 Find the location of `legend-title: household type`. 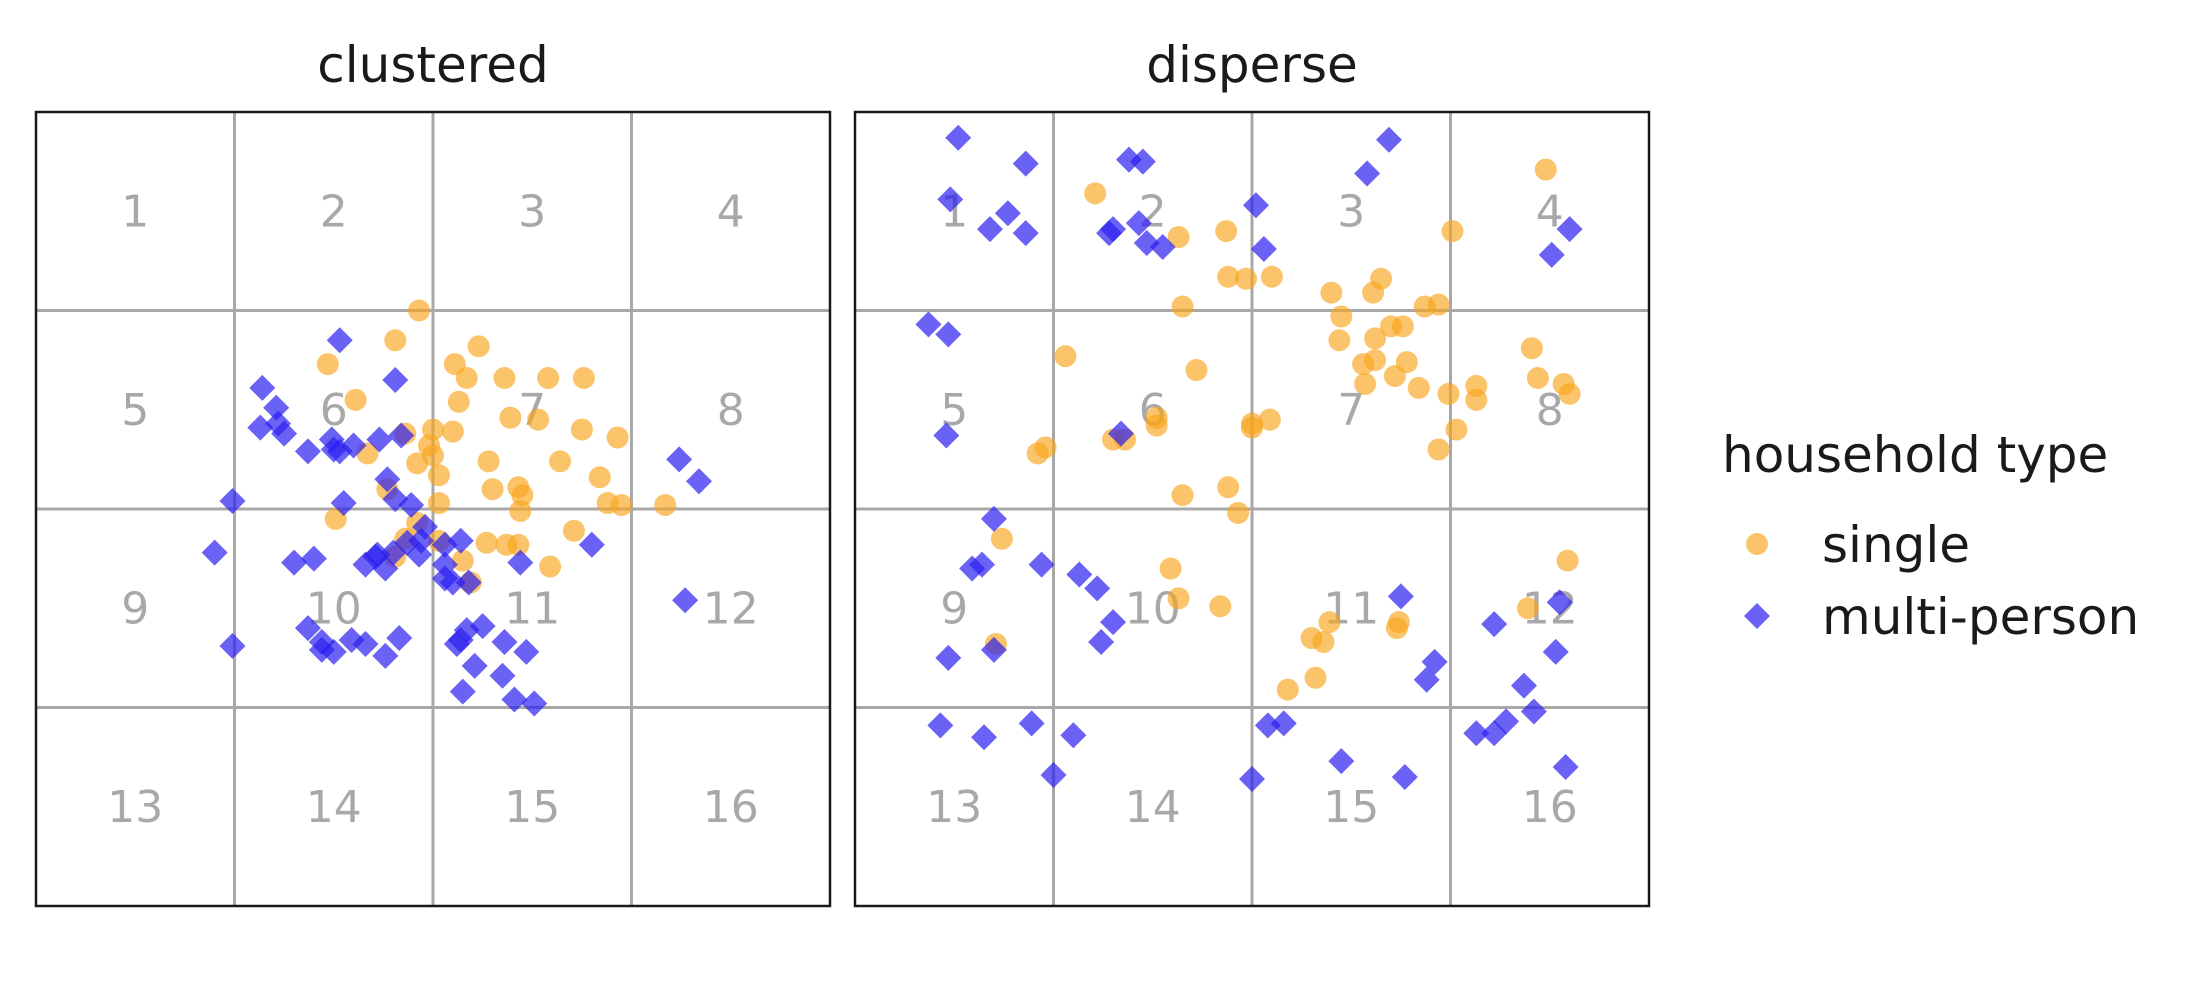

legend-title: household type is located at coordinates (1915, 455).